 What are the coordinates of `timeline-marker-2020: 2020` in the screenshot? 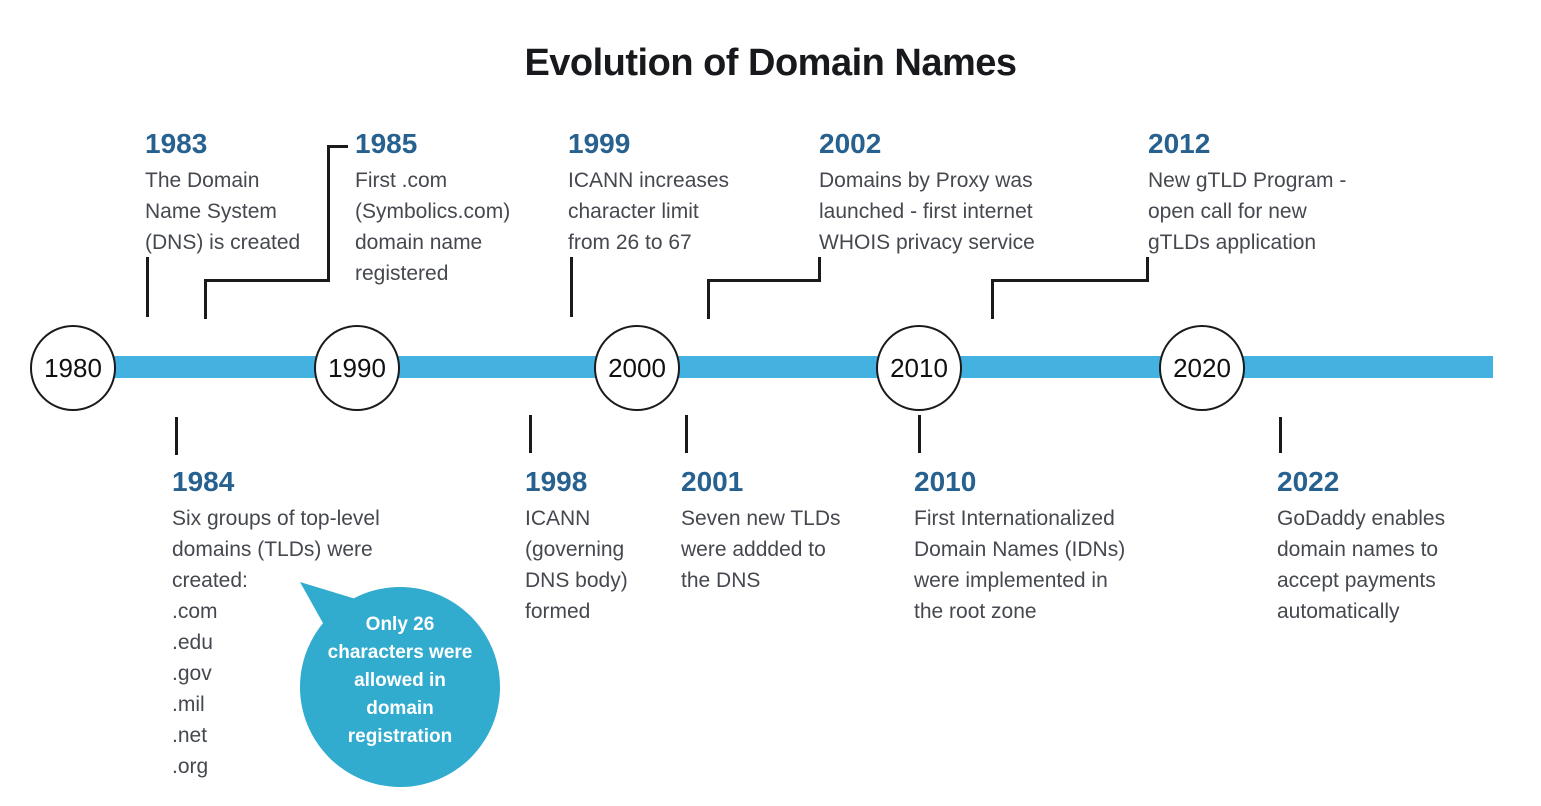 It's located at (1202, 368).